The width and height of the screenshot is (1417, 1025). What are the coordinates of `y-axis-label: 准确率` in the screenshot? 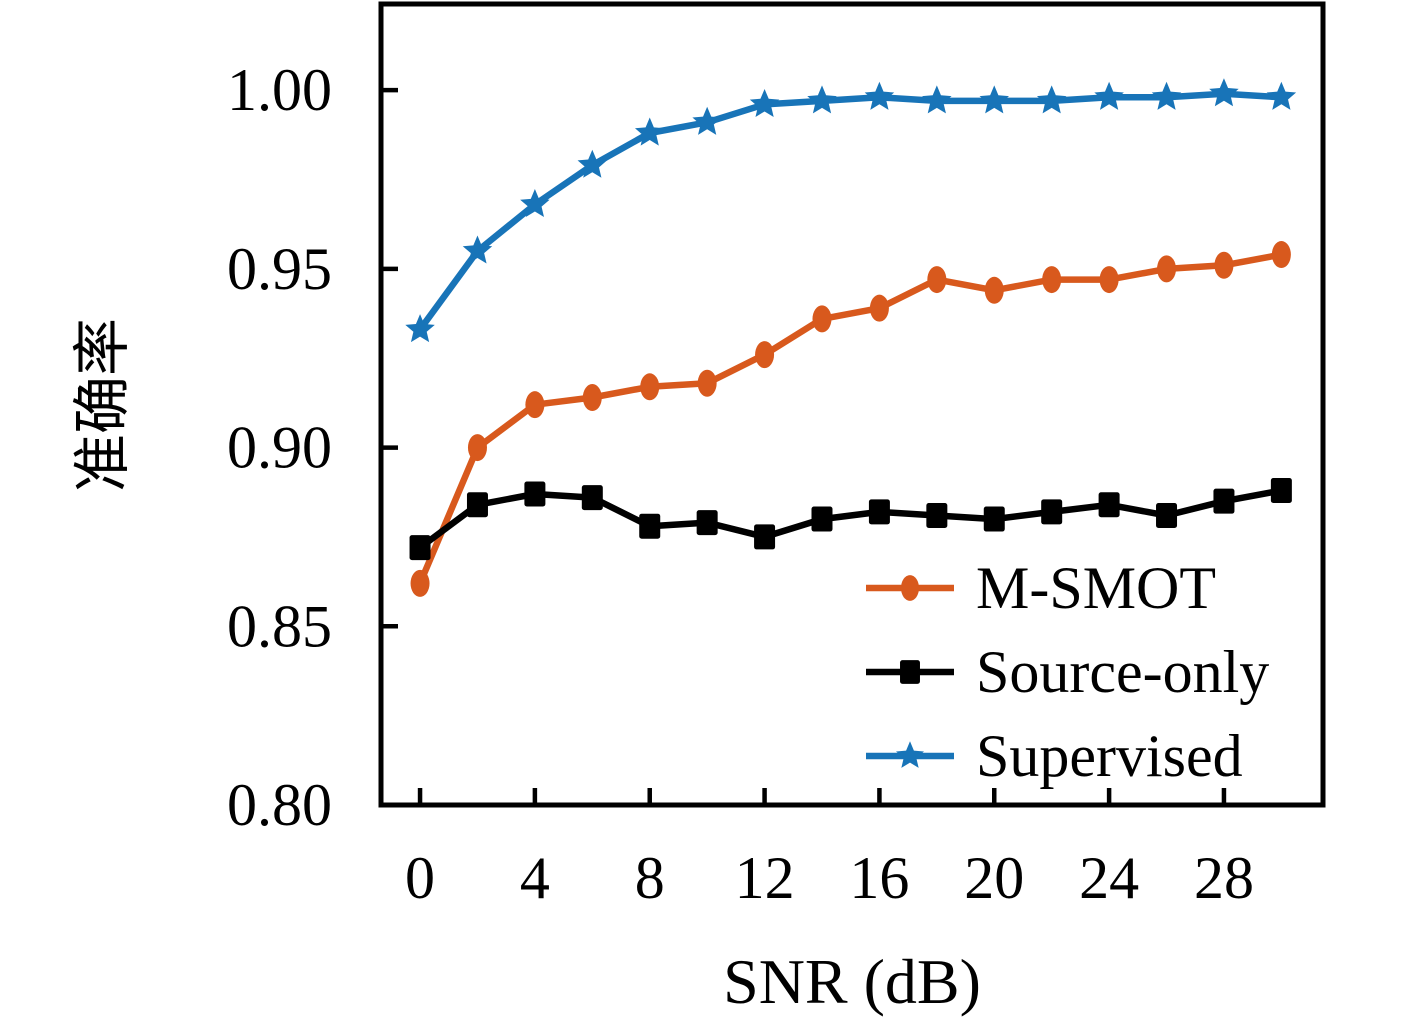 It's located at (102, 405).